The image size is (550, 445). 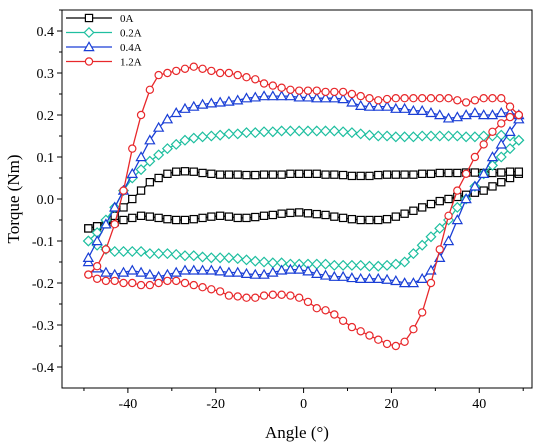 I want to click on legend-marker, so click(x=89, y=32).